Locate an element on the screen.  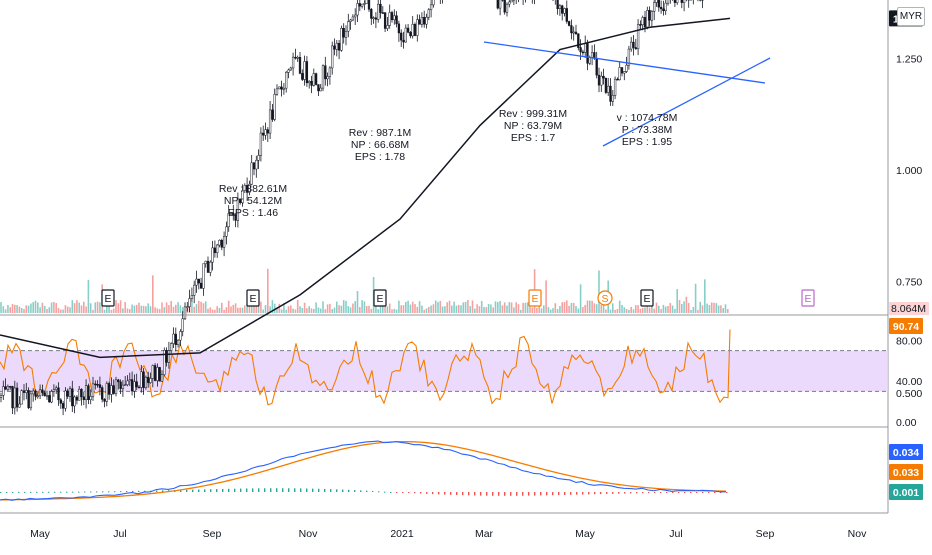
time-axis-tick: Sep is located at coordinates (765, 534).